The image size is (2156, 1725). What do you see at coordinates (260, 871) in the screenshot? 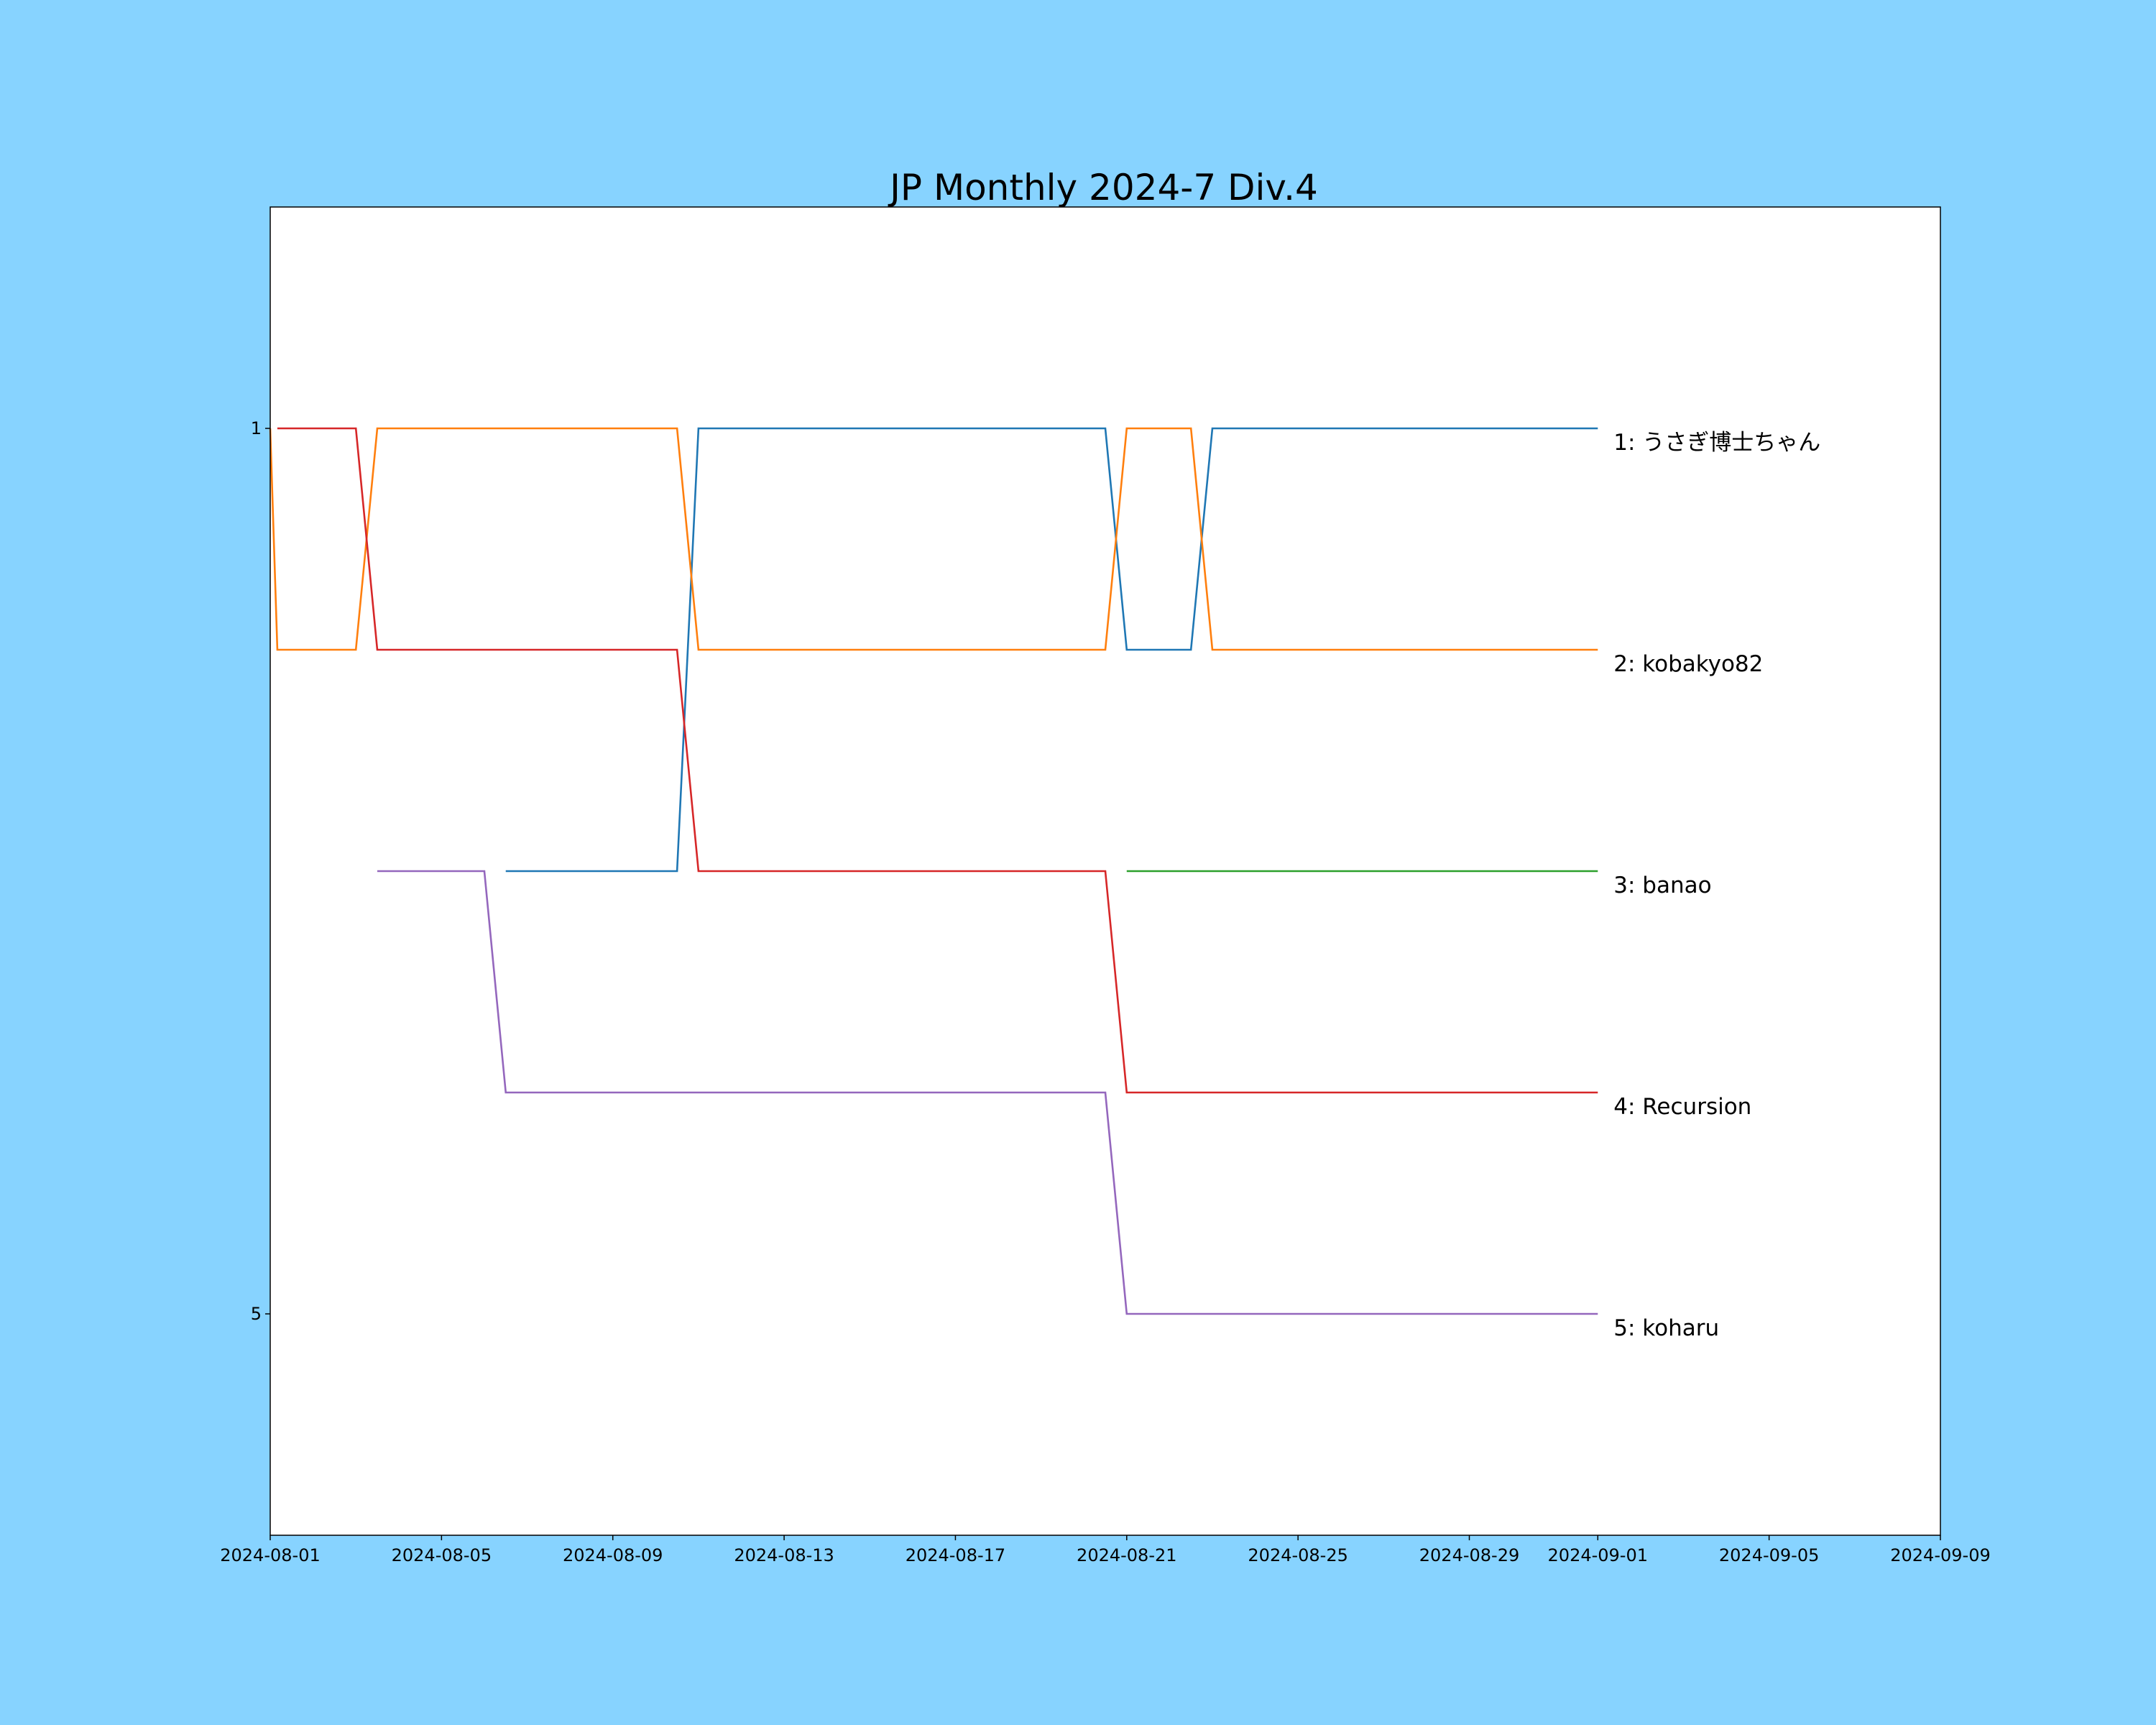
I see `y-axis: 15` at bounding box center [260, 871].